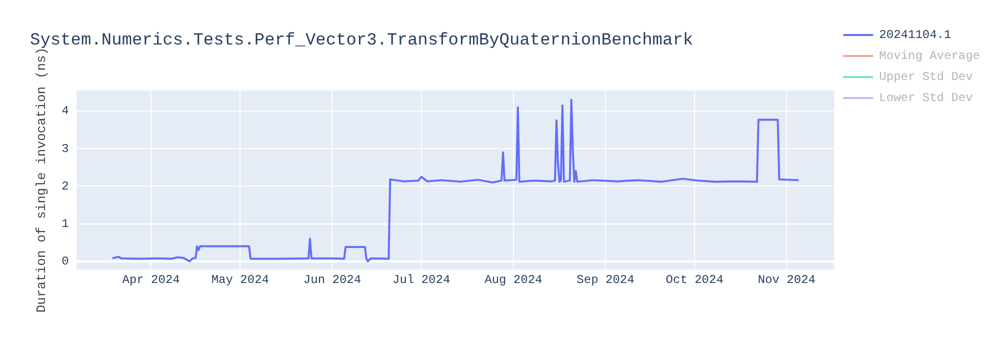 The width and height of the screenshot is (1000, 350). I want to click on legend-label: Moving Average, so click(929, 56).